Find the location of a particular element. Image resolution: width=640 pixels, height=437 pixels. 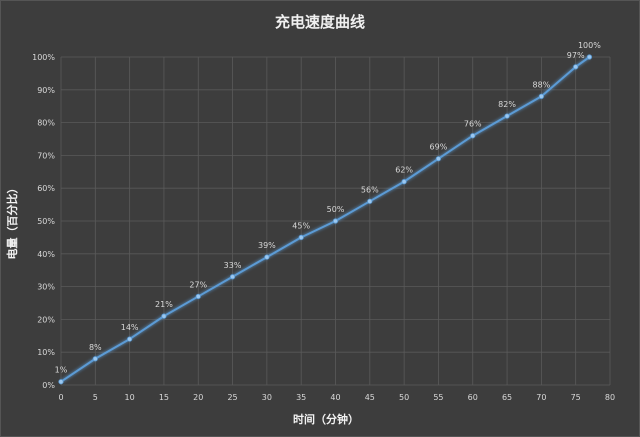

data-label: 1% is located at coordinates (61, 370).